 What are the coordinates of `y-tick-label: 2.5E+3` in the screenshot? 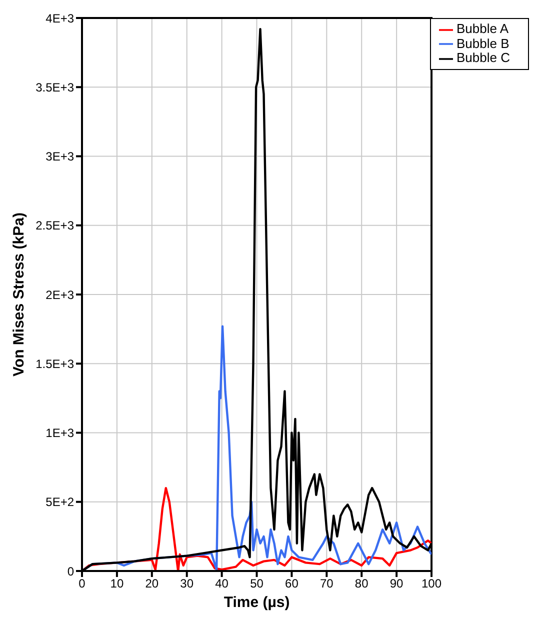 It's located at (55, 225).